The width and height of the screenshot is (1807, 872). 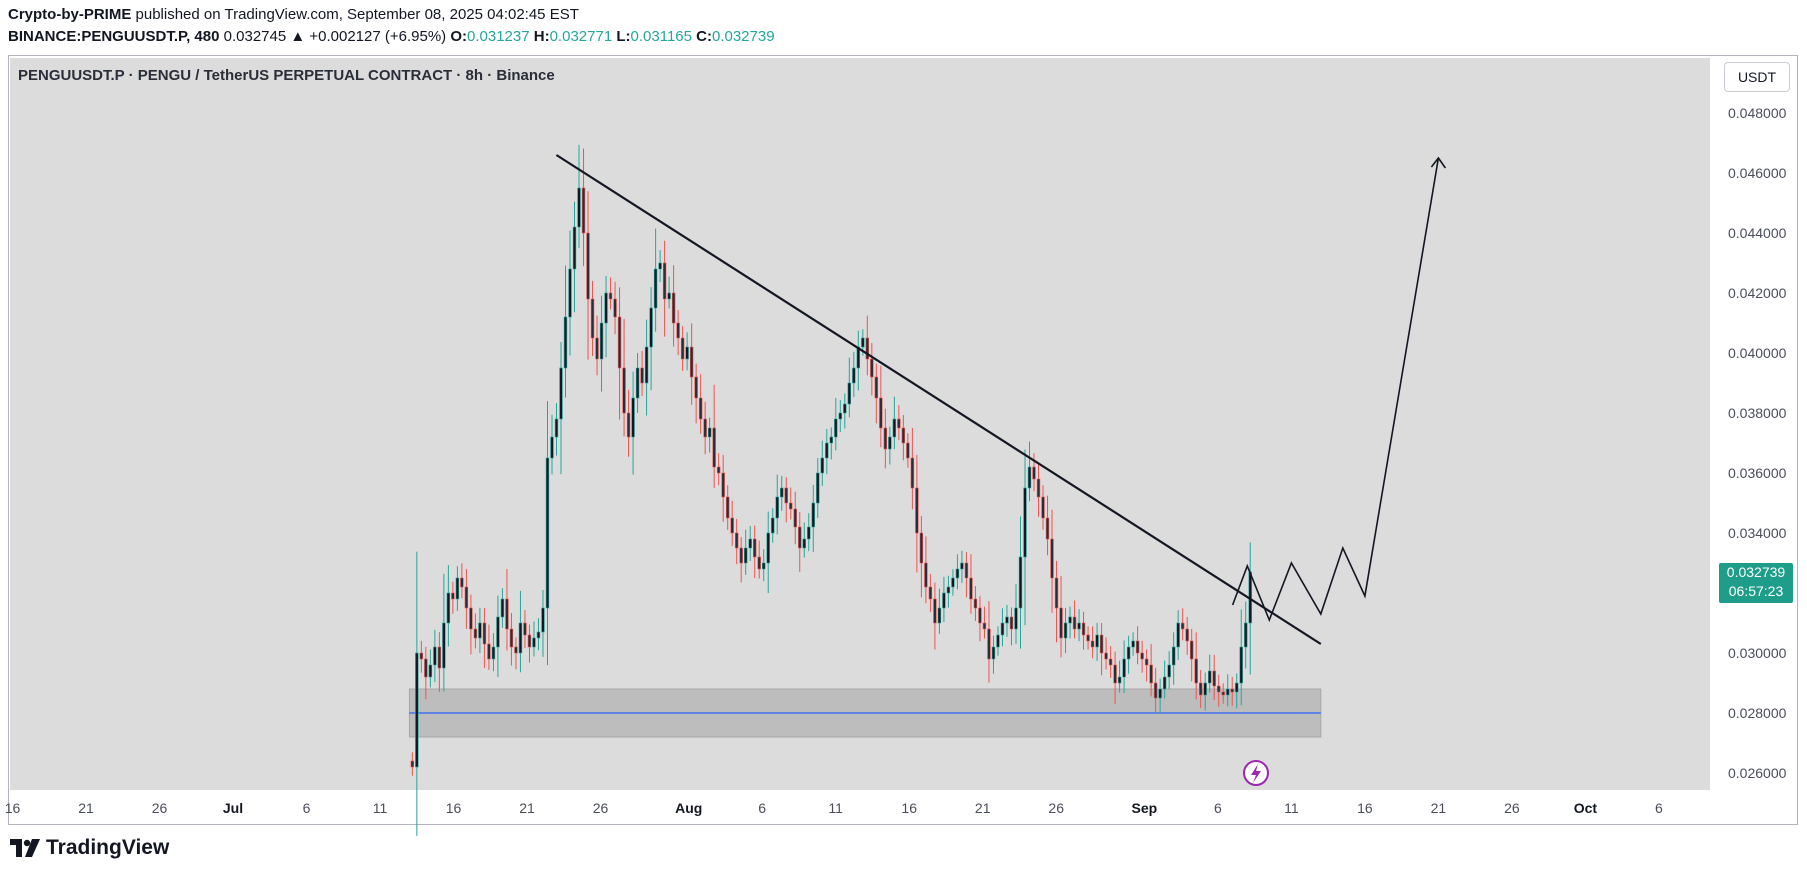 What do you see at coordinates (1757, 353) in the screenshot?
I see `y-axis-tick-label: 0.040000` at bounding box center [1757, 353].